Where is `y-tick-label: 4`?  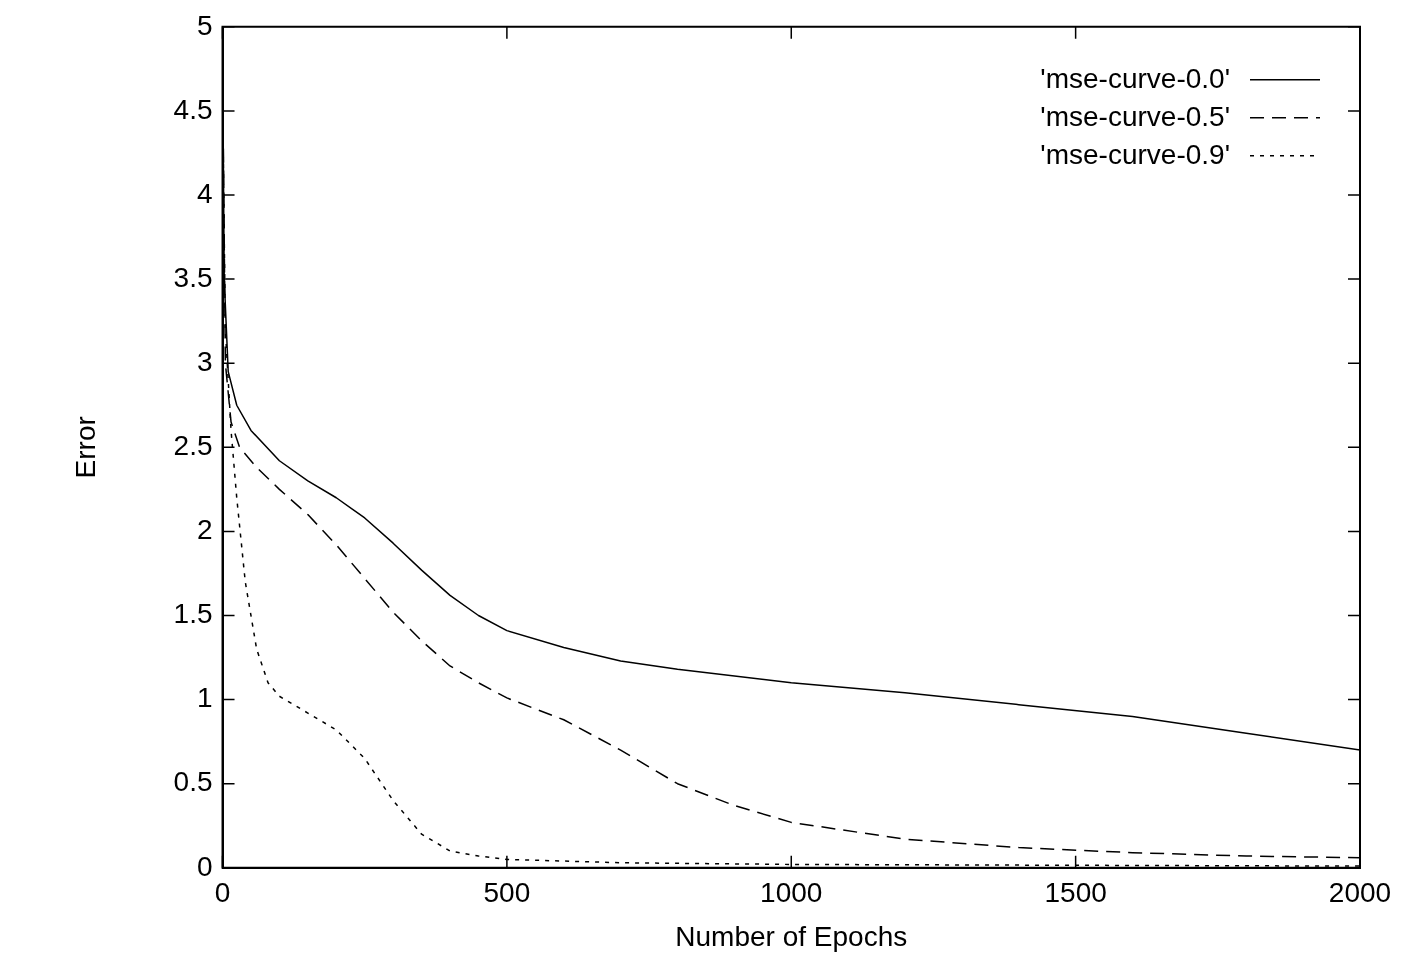
y-tick-label: 4 is located at coordinates (204, 193).